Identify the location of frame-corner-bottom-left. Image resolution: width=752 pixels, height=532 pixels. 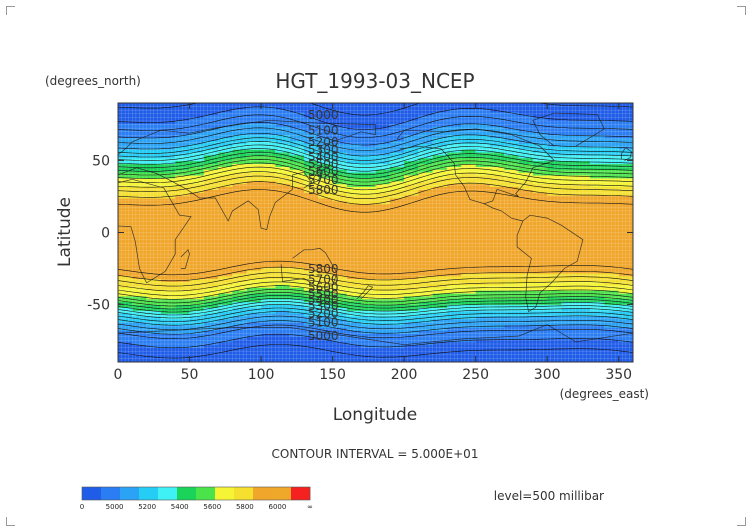
(10, 521).